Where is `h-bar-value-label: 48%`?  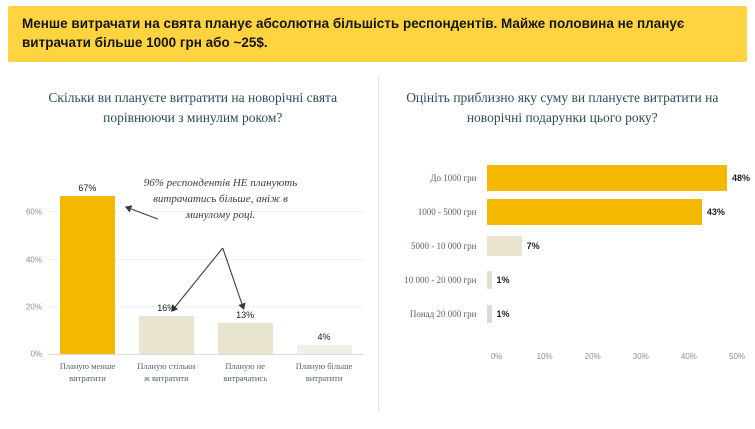 h-bar-value-label: 48% is located at coordinates (740, 178).